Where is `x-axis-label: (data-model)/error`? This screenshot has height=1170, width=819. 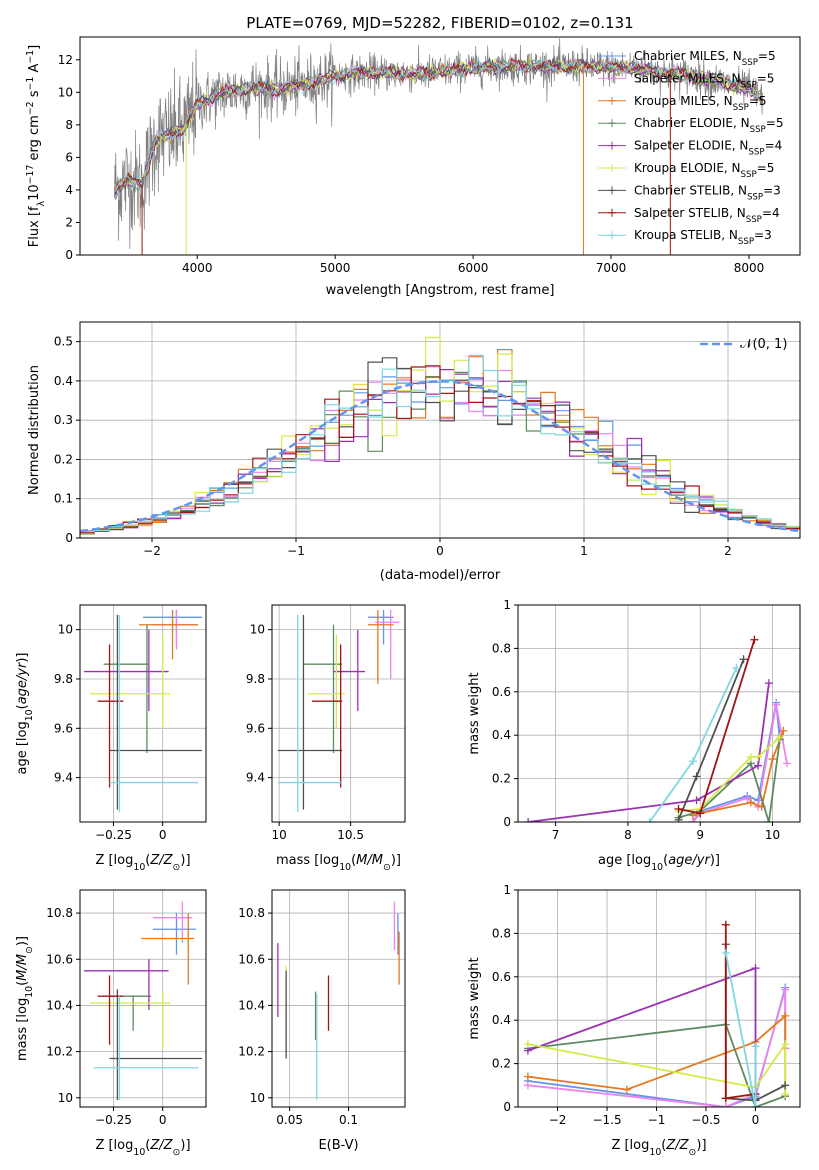
x-axis-label: (data-model)/error is located at coordinates (440, 575).